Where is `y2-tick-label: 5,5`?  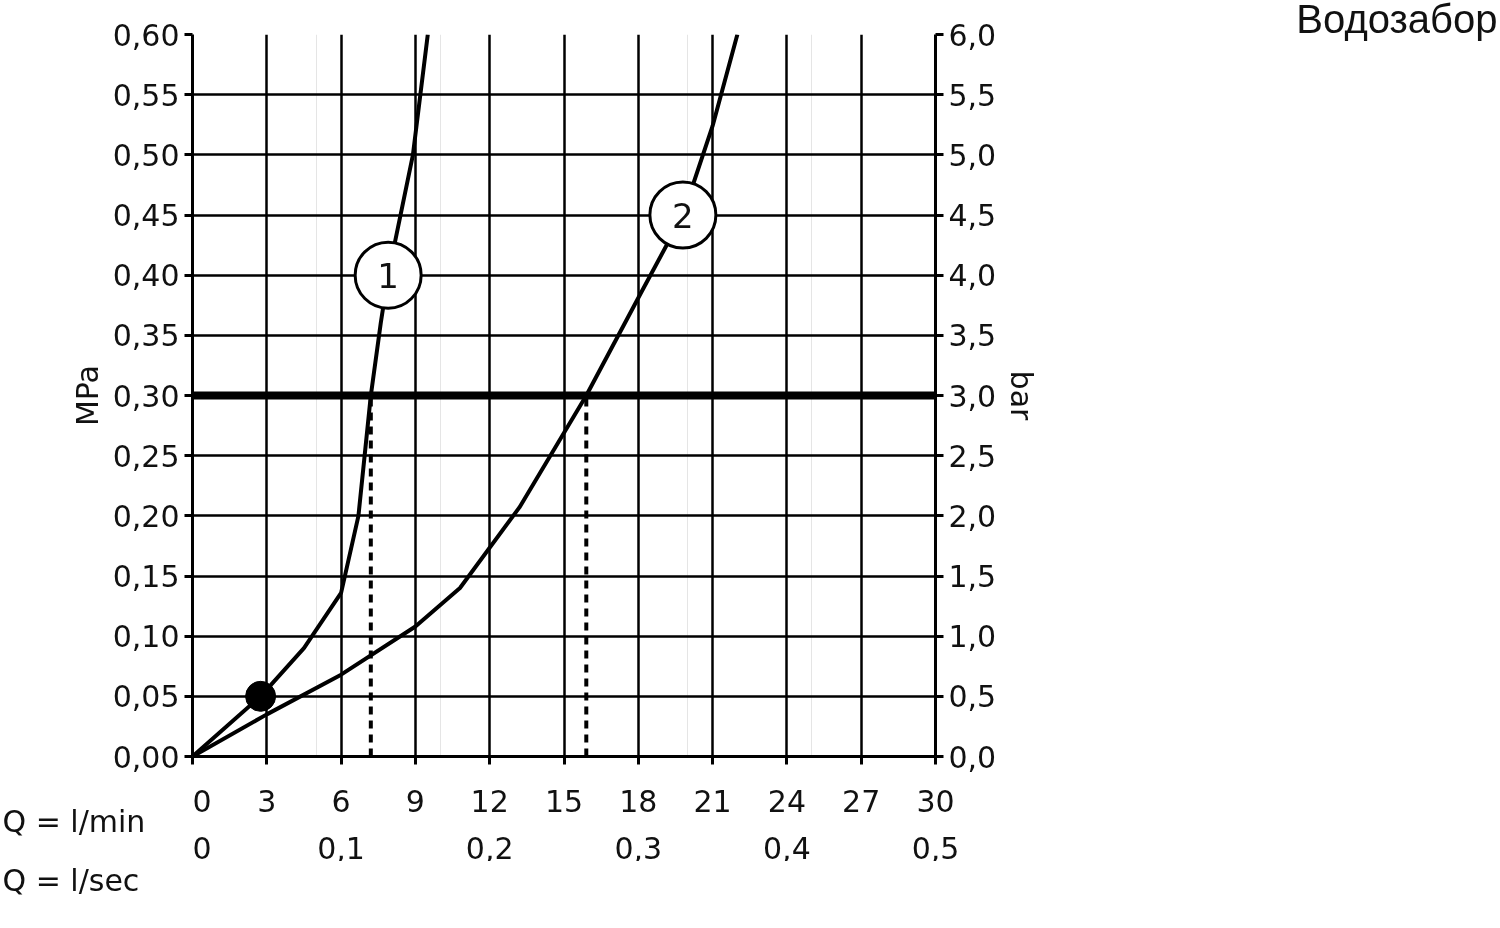 y2-tick-label: 5,5 is located at coordinates (972, 95).